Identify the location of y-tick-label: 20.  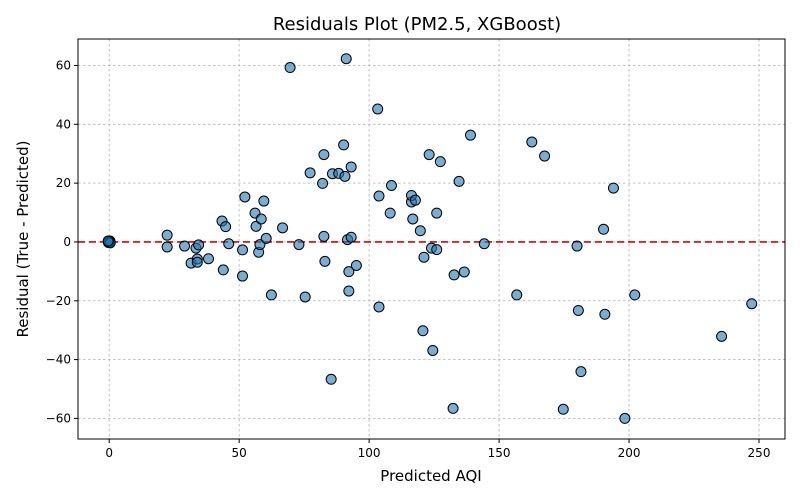
(63, 183).